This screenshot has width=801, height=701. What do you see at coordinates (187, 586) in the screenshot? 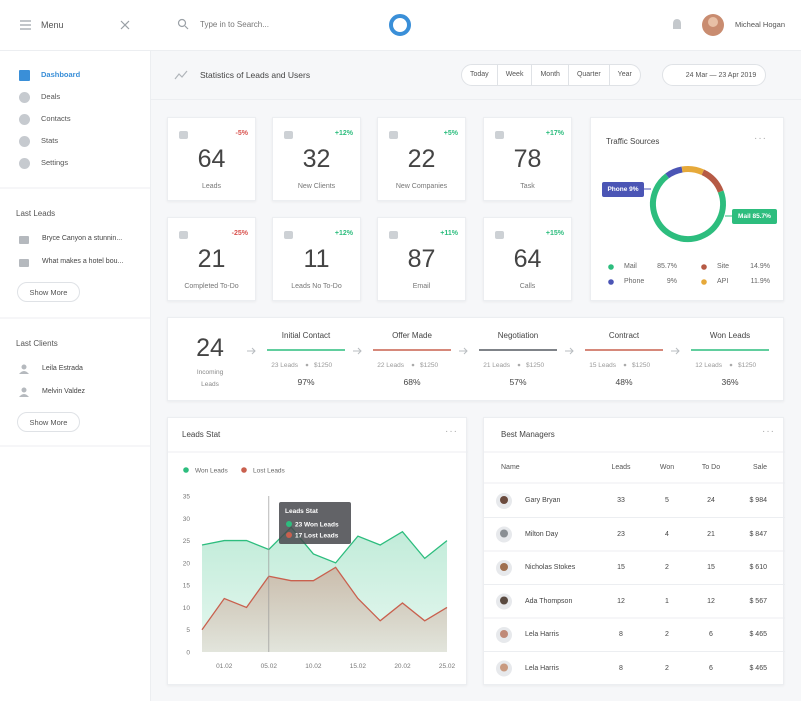
I see `y-tick-label: 15` at bounding box center [187, 586].